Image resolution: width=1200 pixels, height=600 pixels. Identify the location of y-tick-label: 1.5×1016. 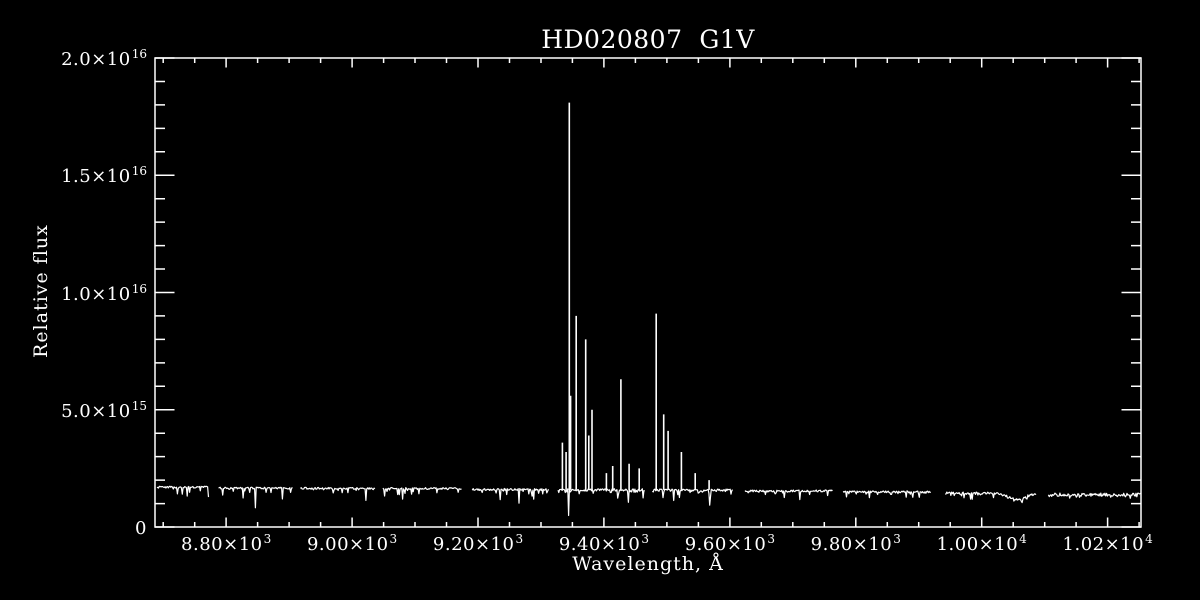
(104, 176).